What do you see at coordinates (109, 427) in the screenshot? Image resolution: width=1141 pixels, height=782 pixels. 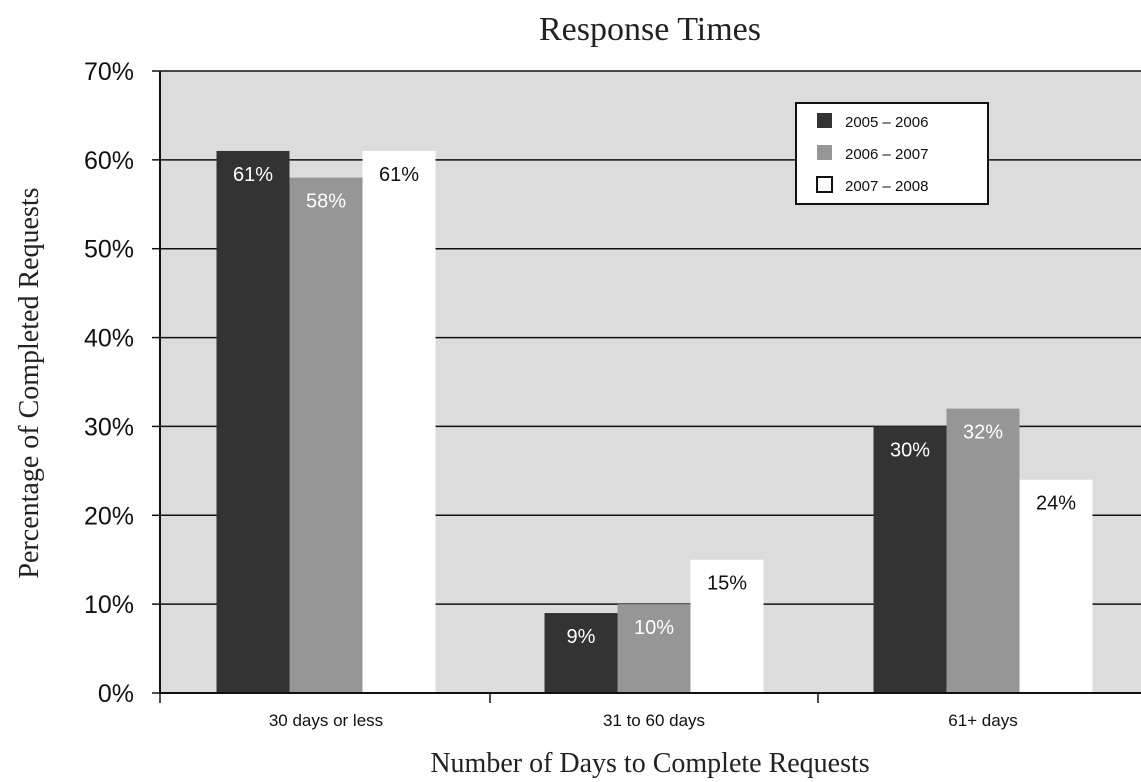 I see `y-tick-label: 30%` at bounding box center [109, 427].